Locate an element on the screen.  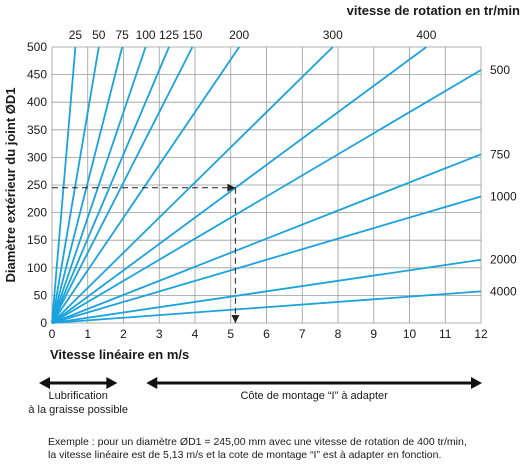
y-tick-label: 300 is located at coordinates (37, 157).